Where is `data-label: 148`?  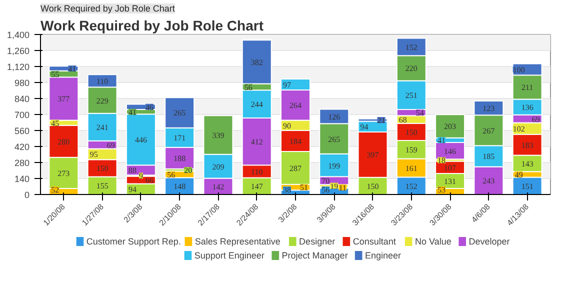
data-label: 148 is located at coordinates (180, 187).